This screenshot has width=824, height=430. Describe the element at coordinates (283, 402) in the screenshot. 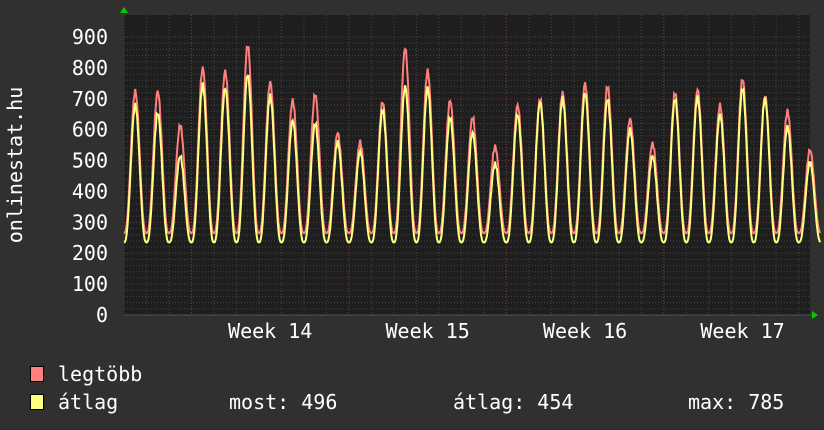

I see `stat-current: most: 496` at that location.